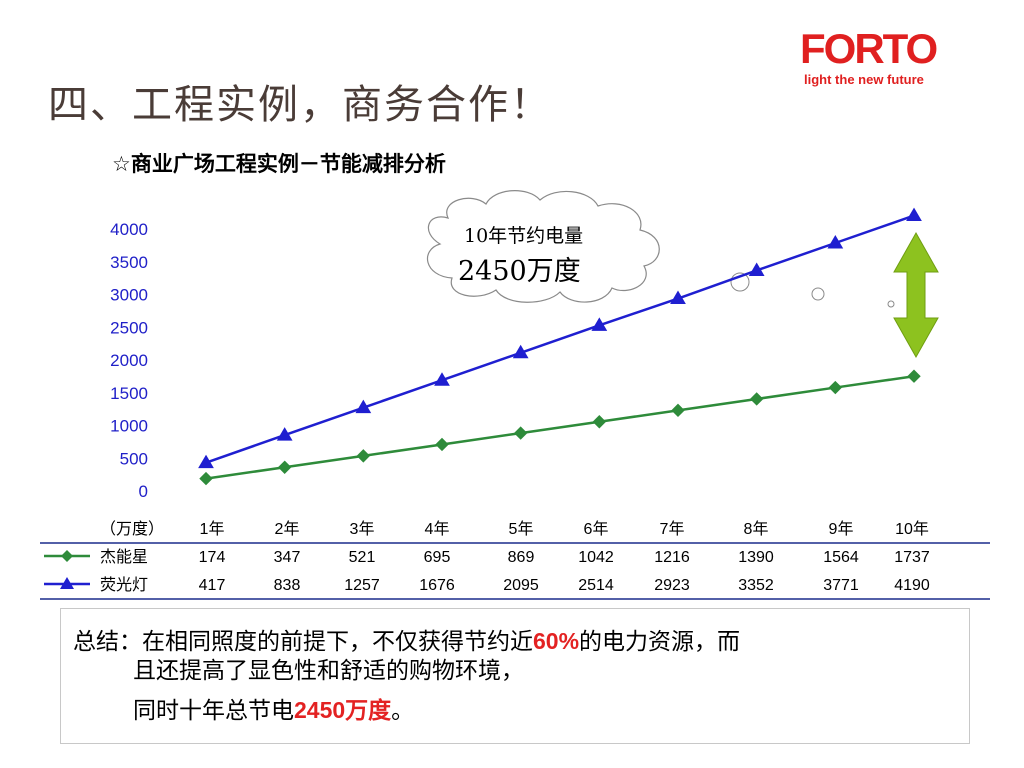 This screenshot has height=768, width=1024. I want to click on y-tick-label: 3000, so click(129, 295).